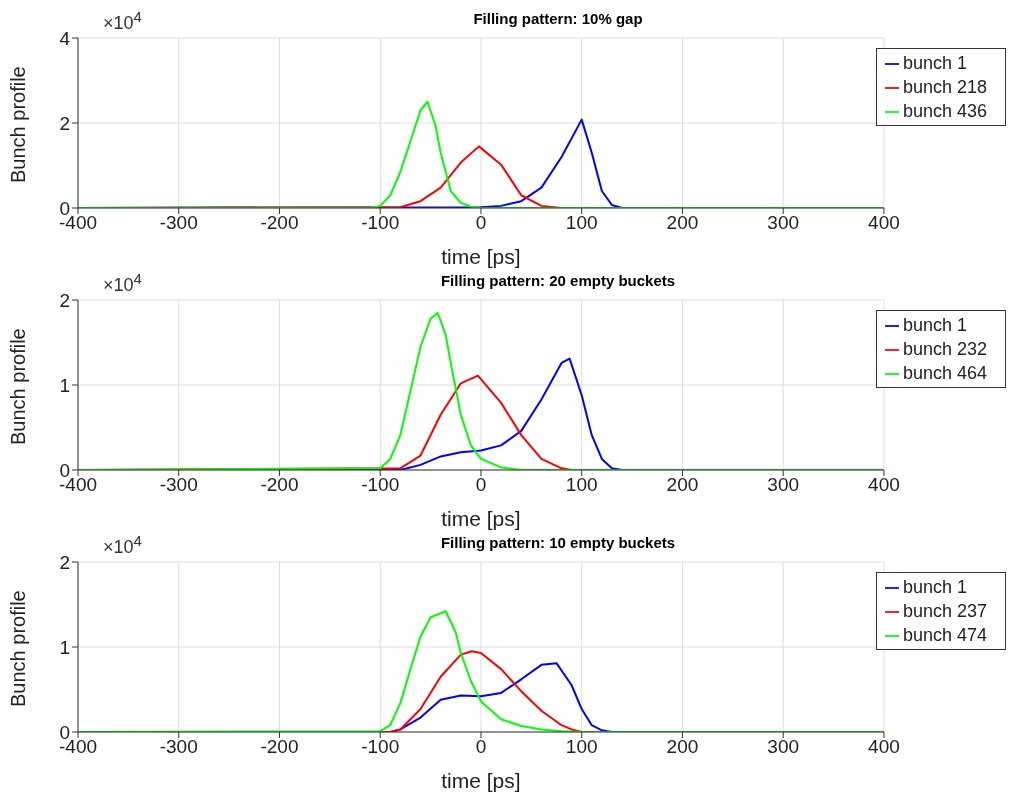 Image resolution: width=1036 pixels, height=803 pixels. I want to click on chart-title: Filling pattern: 10% gap, so click(558, 18).